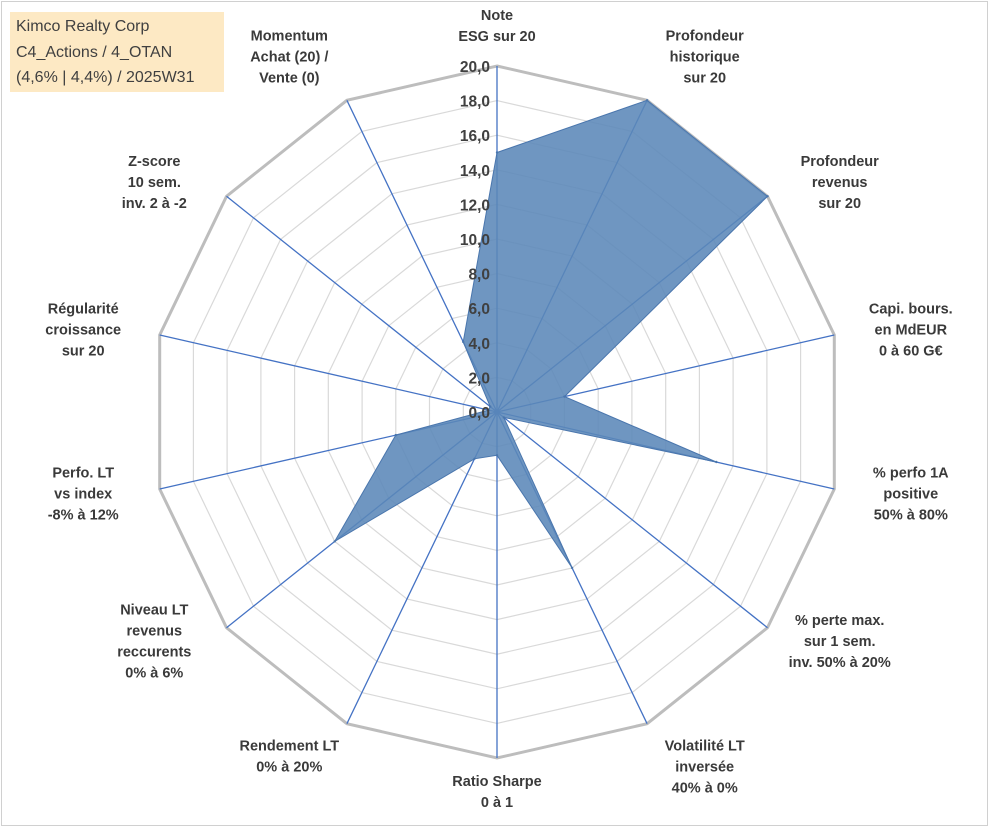  Describe the element at coordinates (154, 641) in the screenshot. I see `radar-axis-label: Niveau LT revenus reccurents 0% à 6%` at that location.